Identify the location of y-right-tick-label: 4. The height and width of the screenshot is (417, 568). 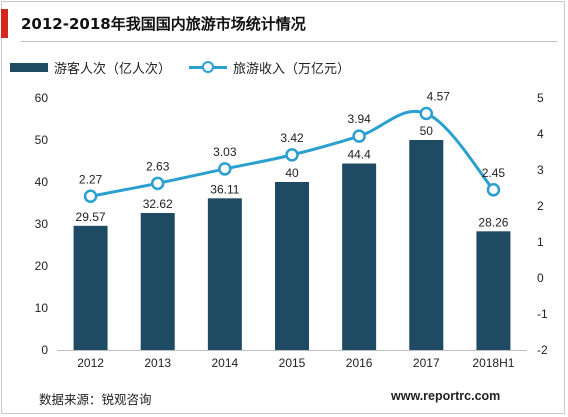
(540, 134).